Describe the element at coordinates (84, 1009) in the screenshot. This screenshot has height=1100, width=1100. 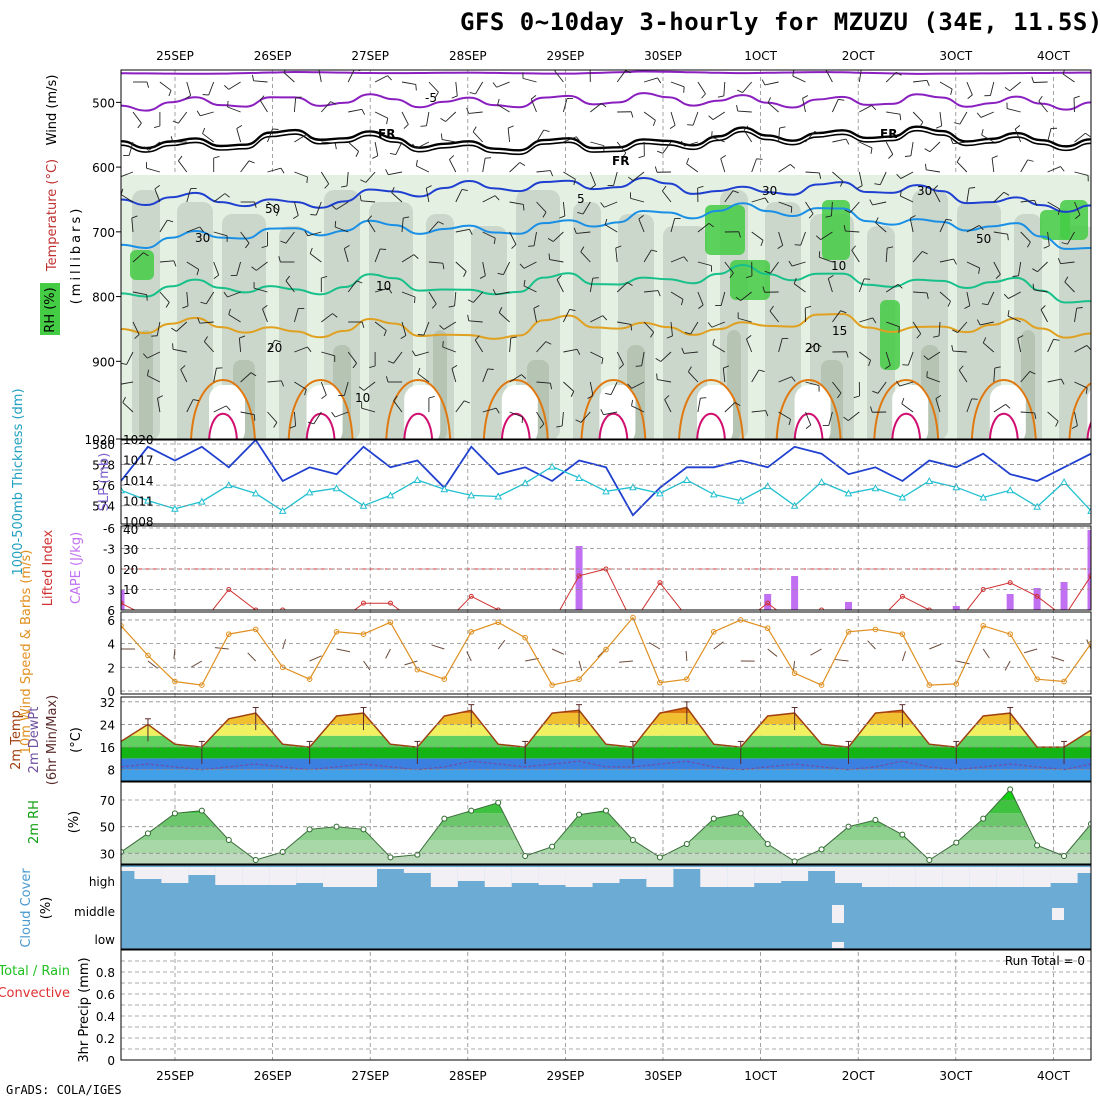
I see `y-axis-label: 3hr Precip (mm)` at that location.